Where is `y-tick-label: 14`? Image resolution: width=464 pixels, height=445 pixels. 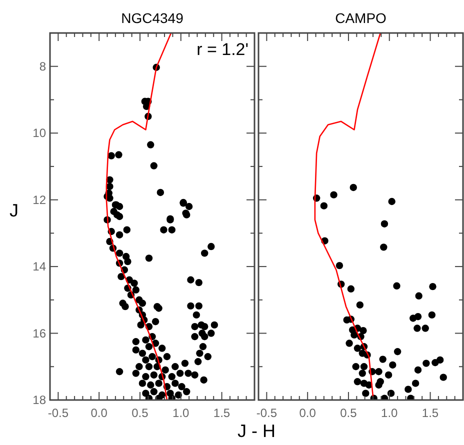
y-tick-label: 14 is located at coordinates (39, 267).